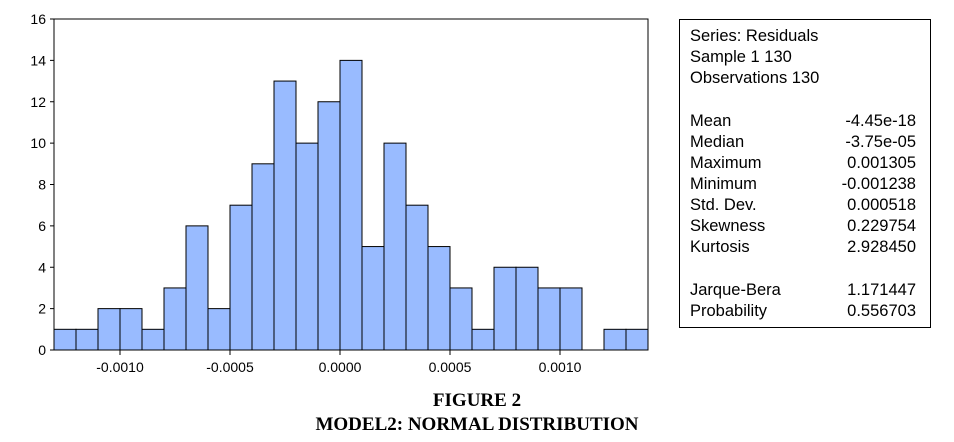 The width and height of the screenshot is (954, 442). I want to click on stat-row-median: Median -3.75e-05, so click(803, 143).